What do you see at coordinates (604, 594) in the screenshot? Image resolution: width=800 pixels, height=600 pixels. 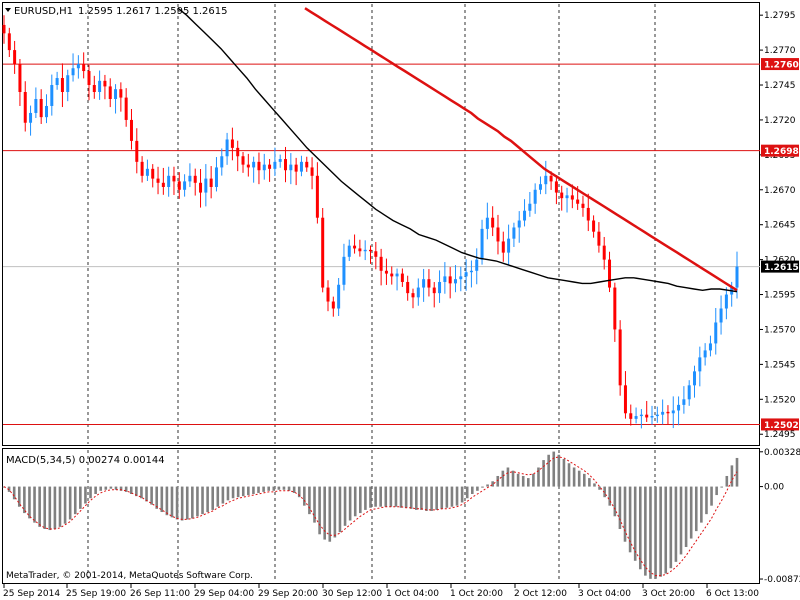 I see `time-tick-label: 3 Oct 04:00` at bounding box center [604, 594].